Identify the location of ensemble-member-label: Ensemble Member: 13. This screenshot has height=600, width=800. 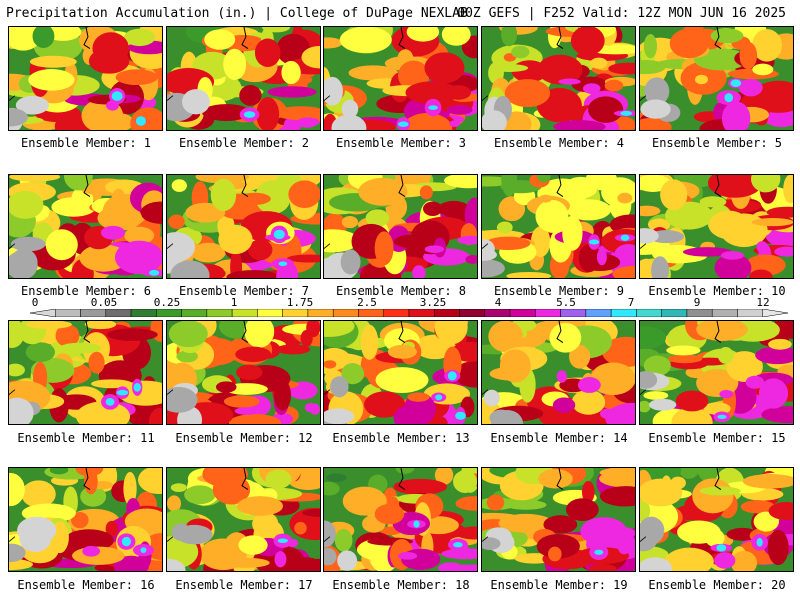
(401, 438).